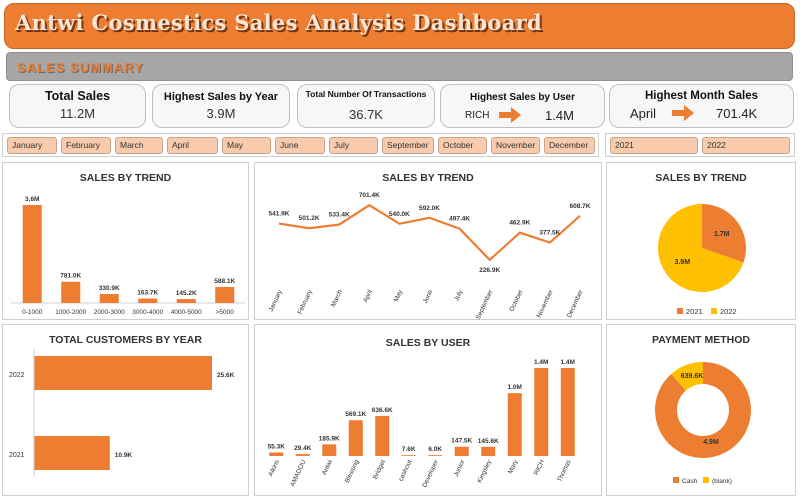  I want to click on data-label: 145.2K, so click(186, 293).